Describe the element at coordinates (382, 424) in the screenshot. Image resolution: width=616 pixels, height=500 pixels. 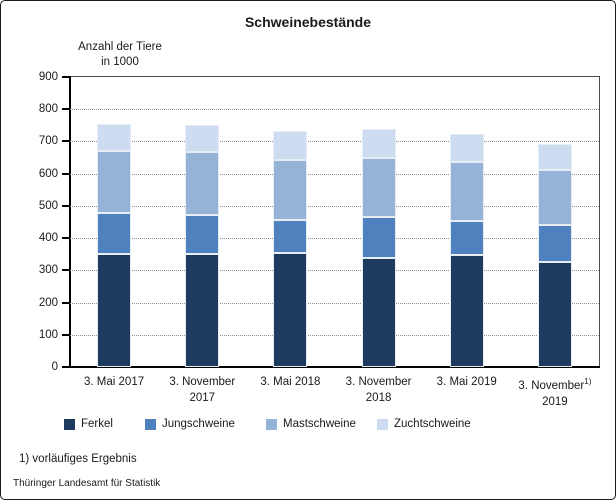
I see `legend-swatch-zuchtschweine` at that location.